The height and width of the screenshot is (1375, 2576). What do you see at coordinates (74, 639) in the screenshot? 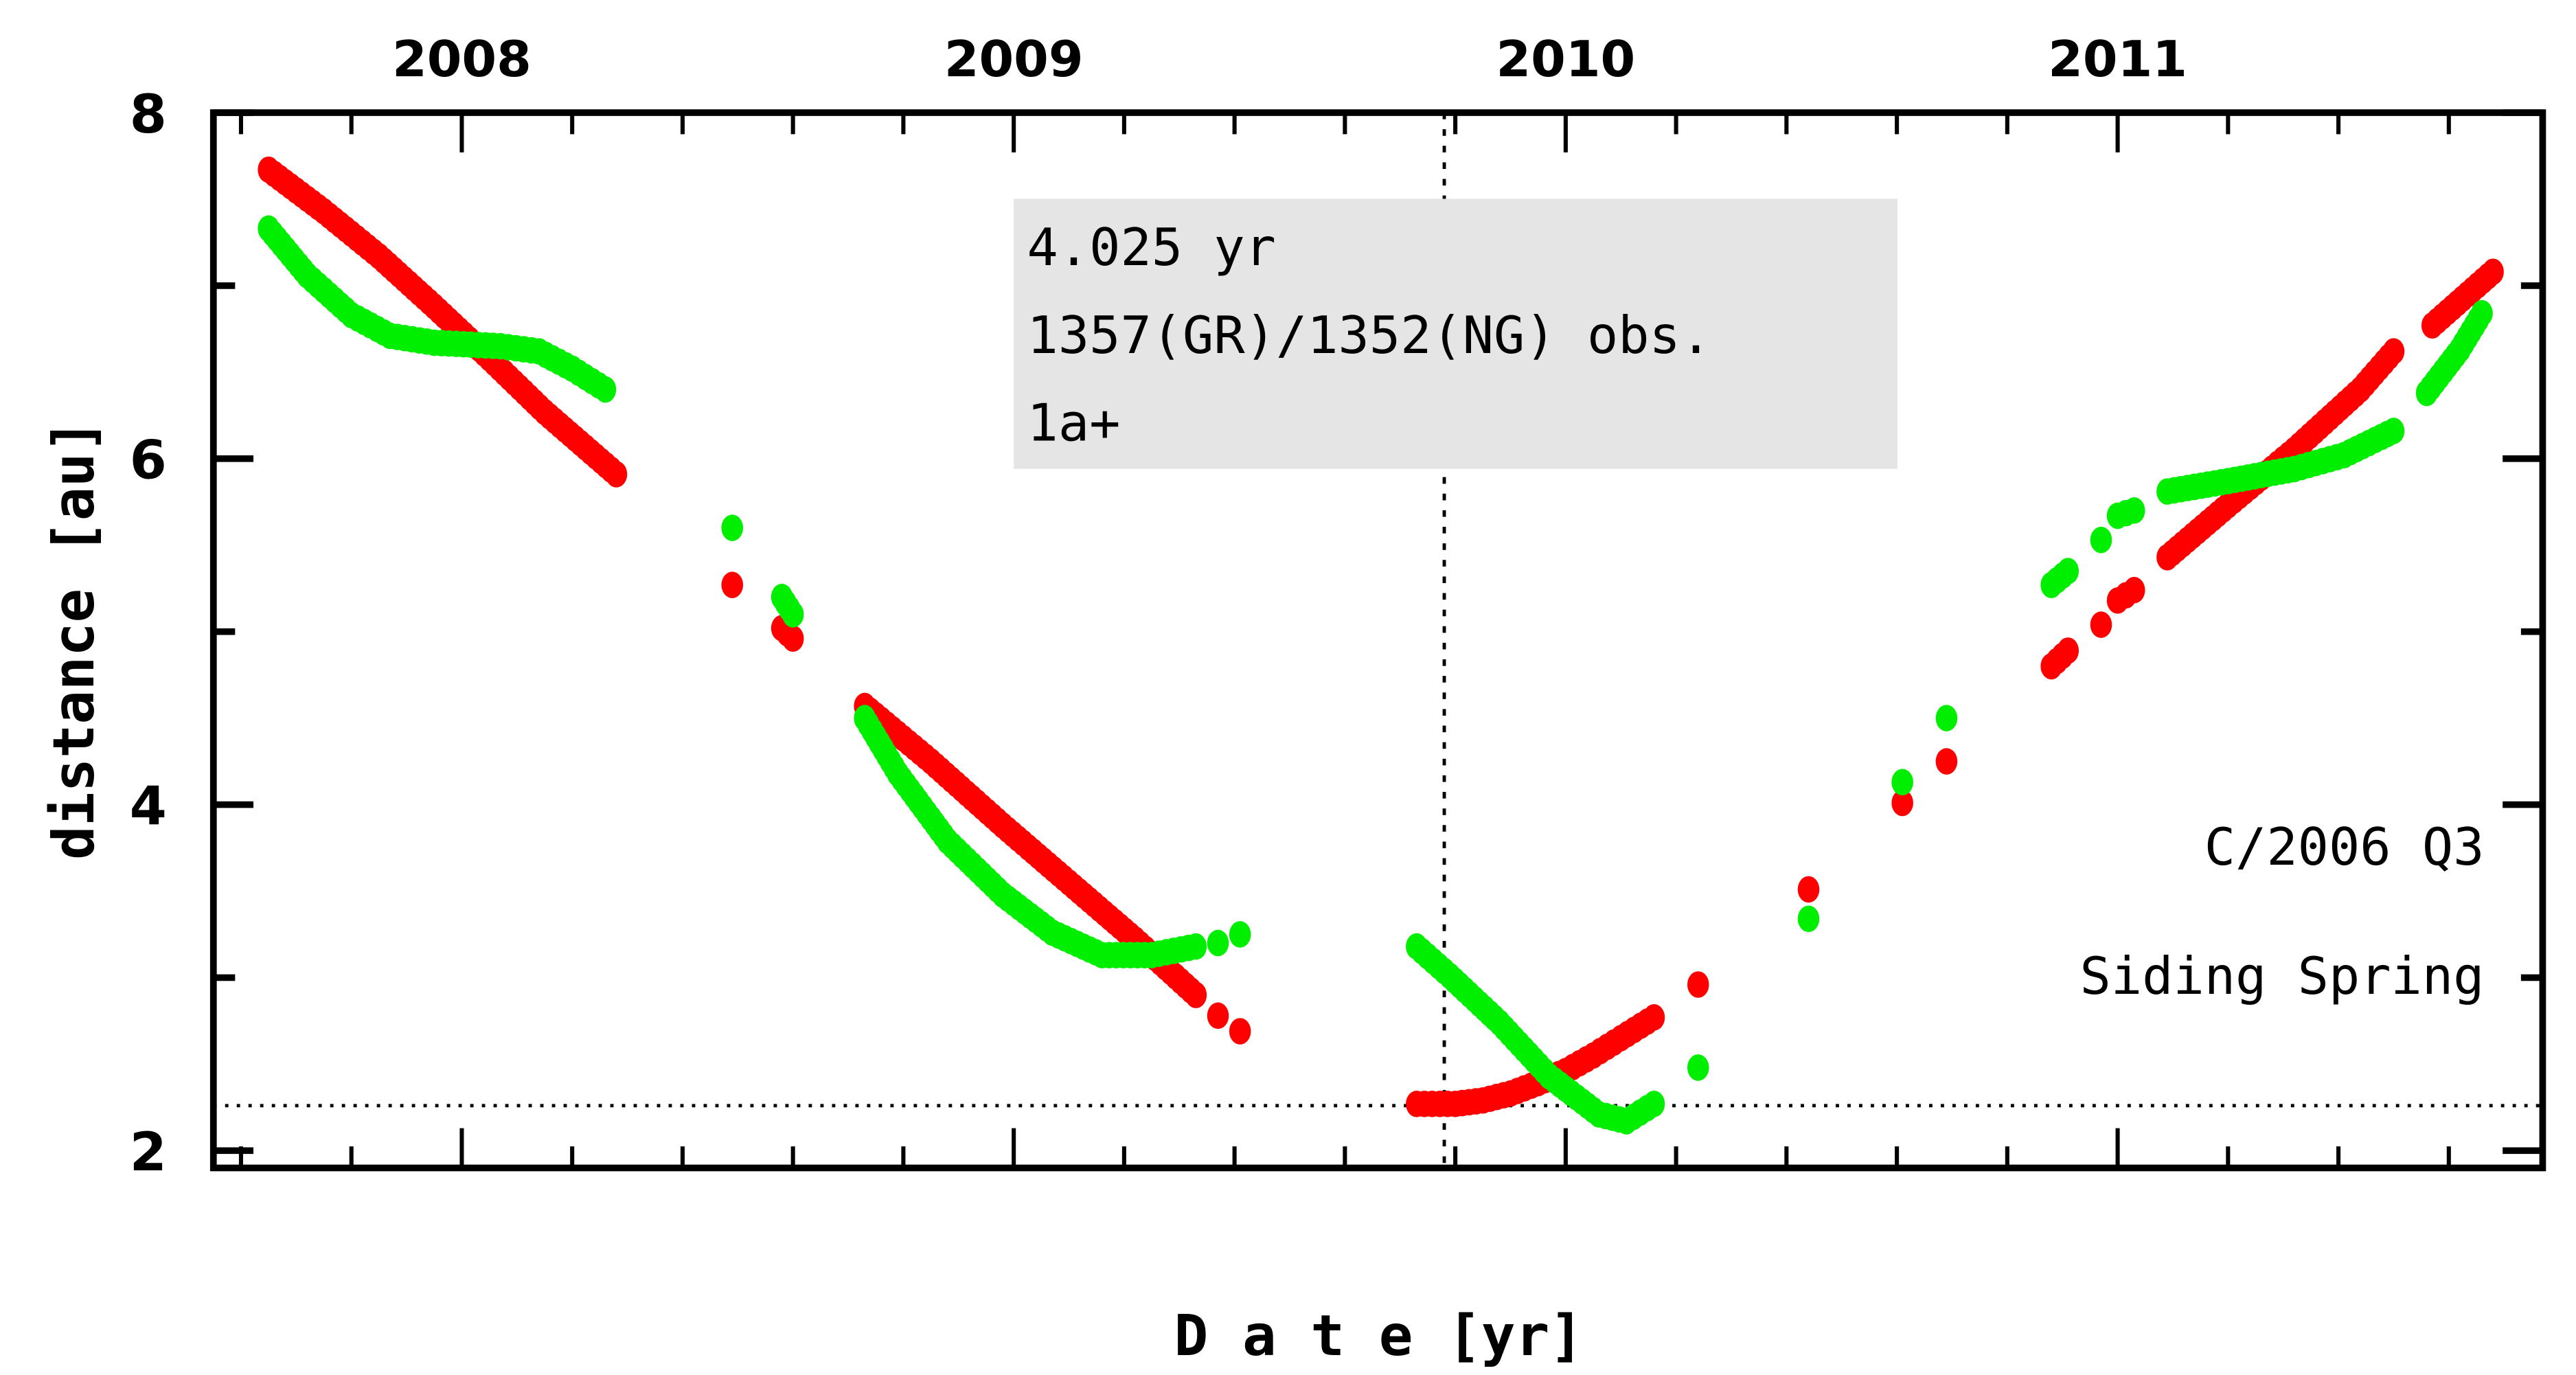
I see `y-axis-label: distance [au]` at bounding box center [74, 639].